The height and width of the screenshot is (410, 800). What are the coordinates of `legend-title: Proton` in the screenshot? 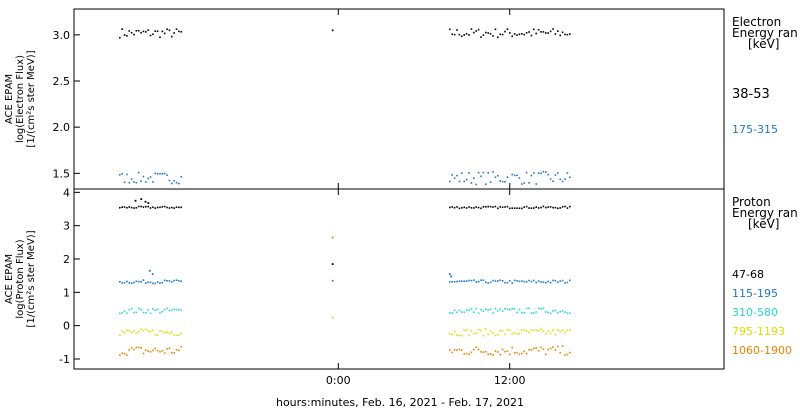 It's located at (751, 202).